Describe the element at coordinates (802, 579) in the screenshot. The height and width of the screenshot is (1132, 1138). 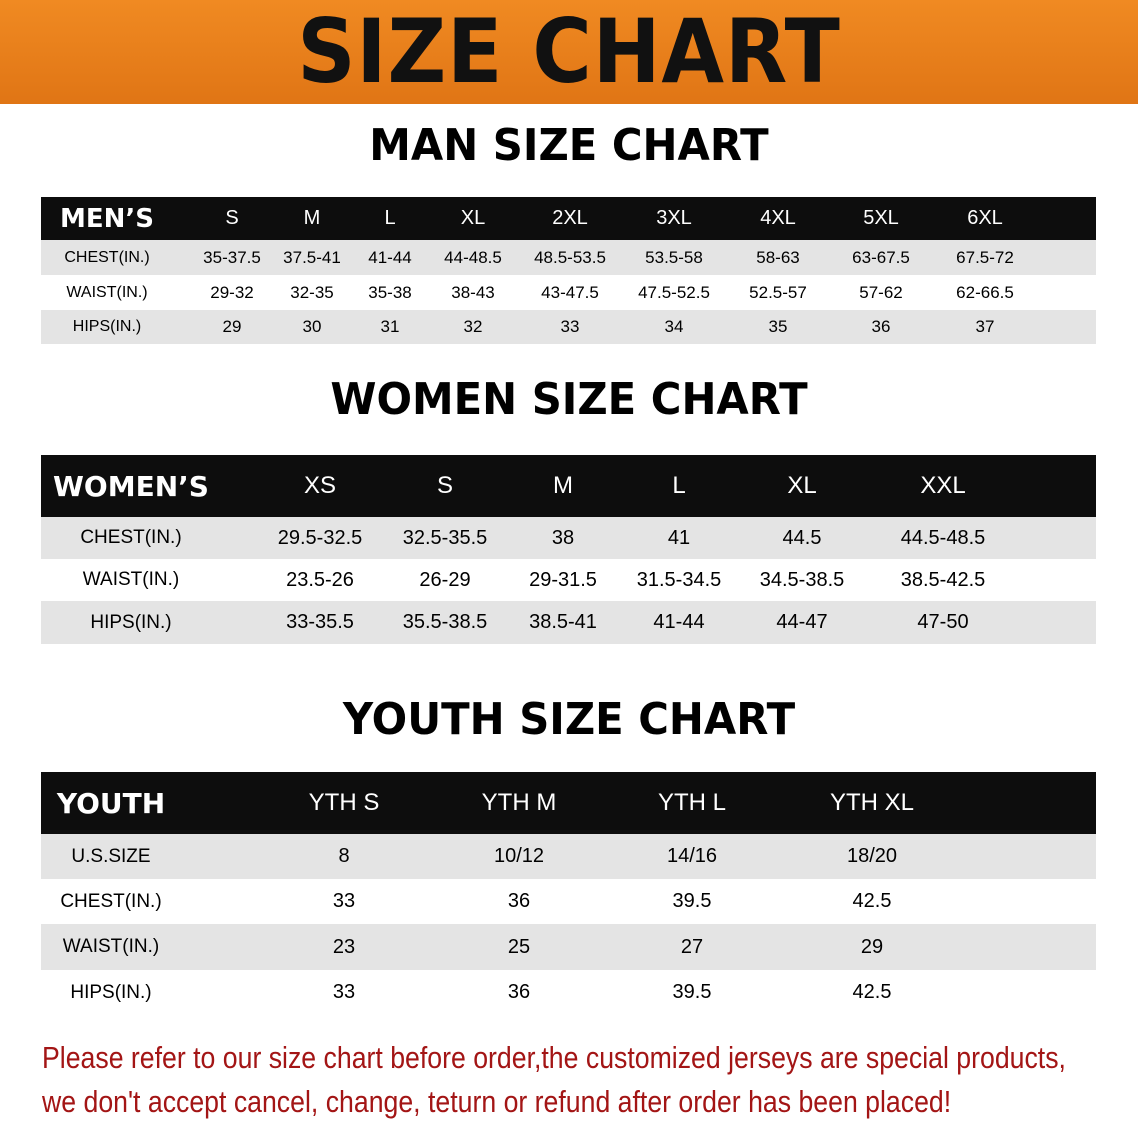
I see `table-cell: 34.5-38.5` at that location.